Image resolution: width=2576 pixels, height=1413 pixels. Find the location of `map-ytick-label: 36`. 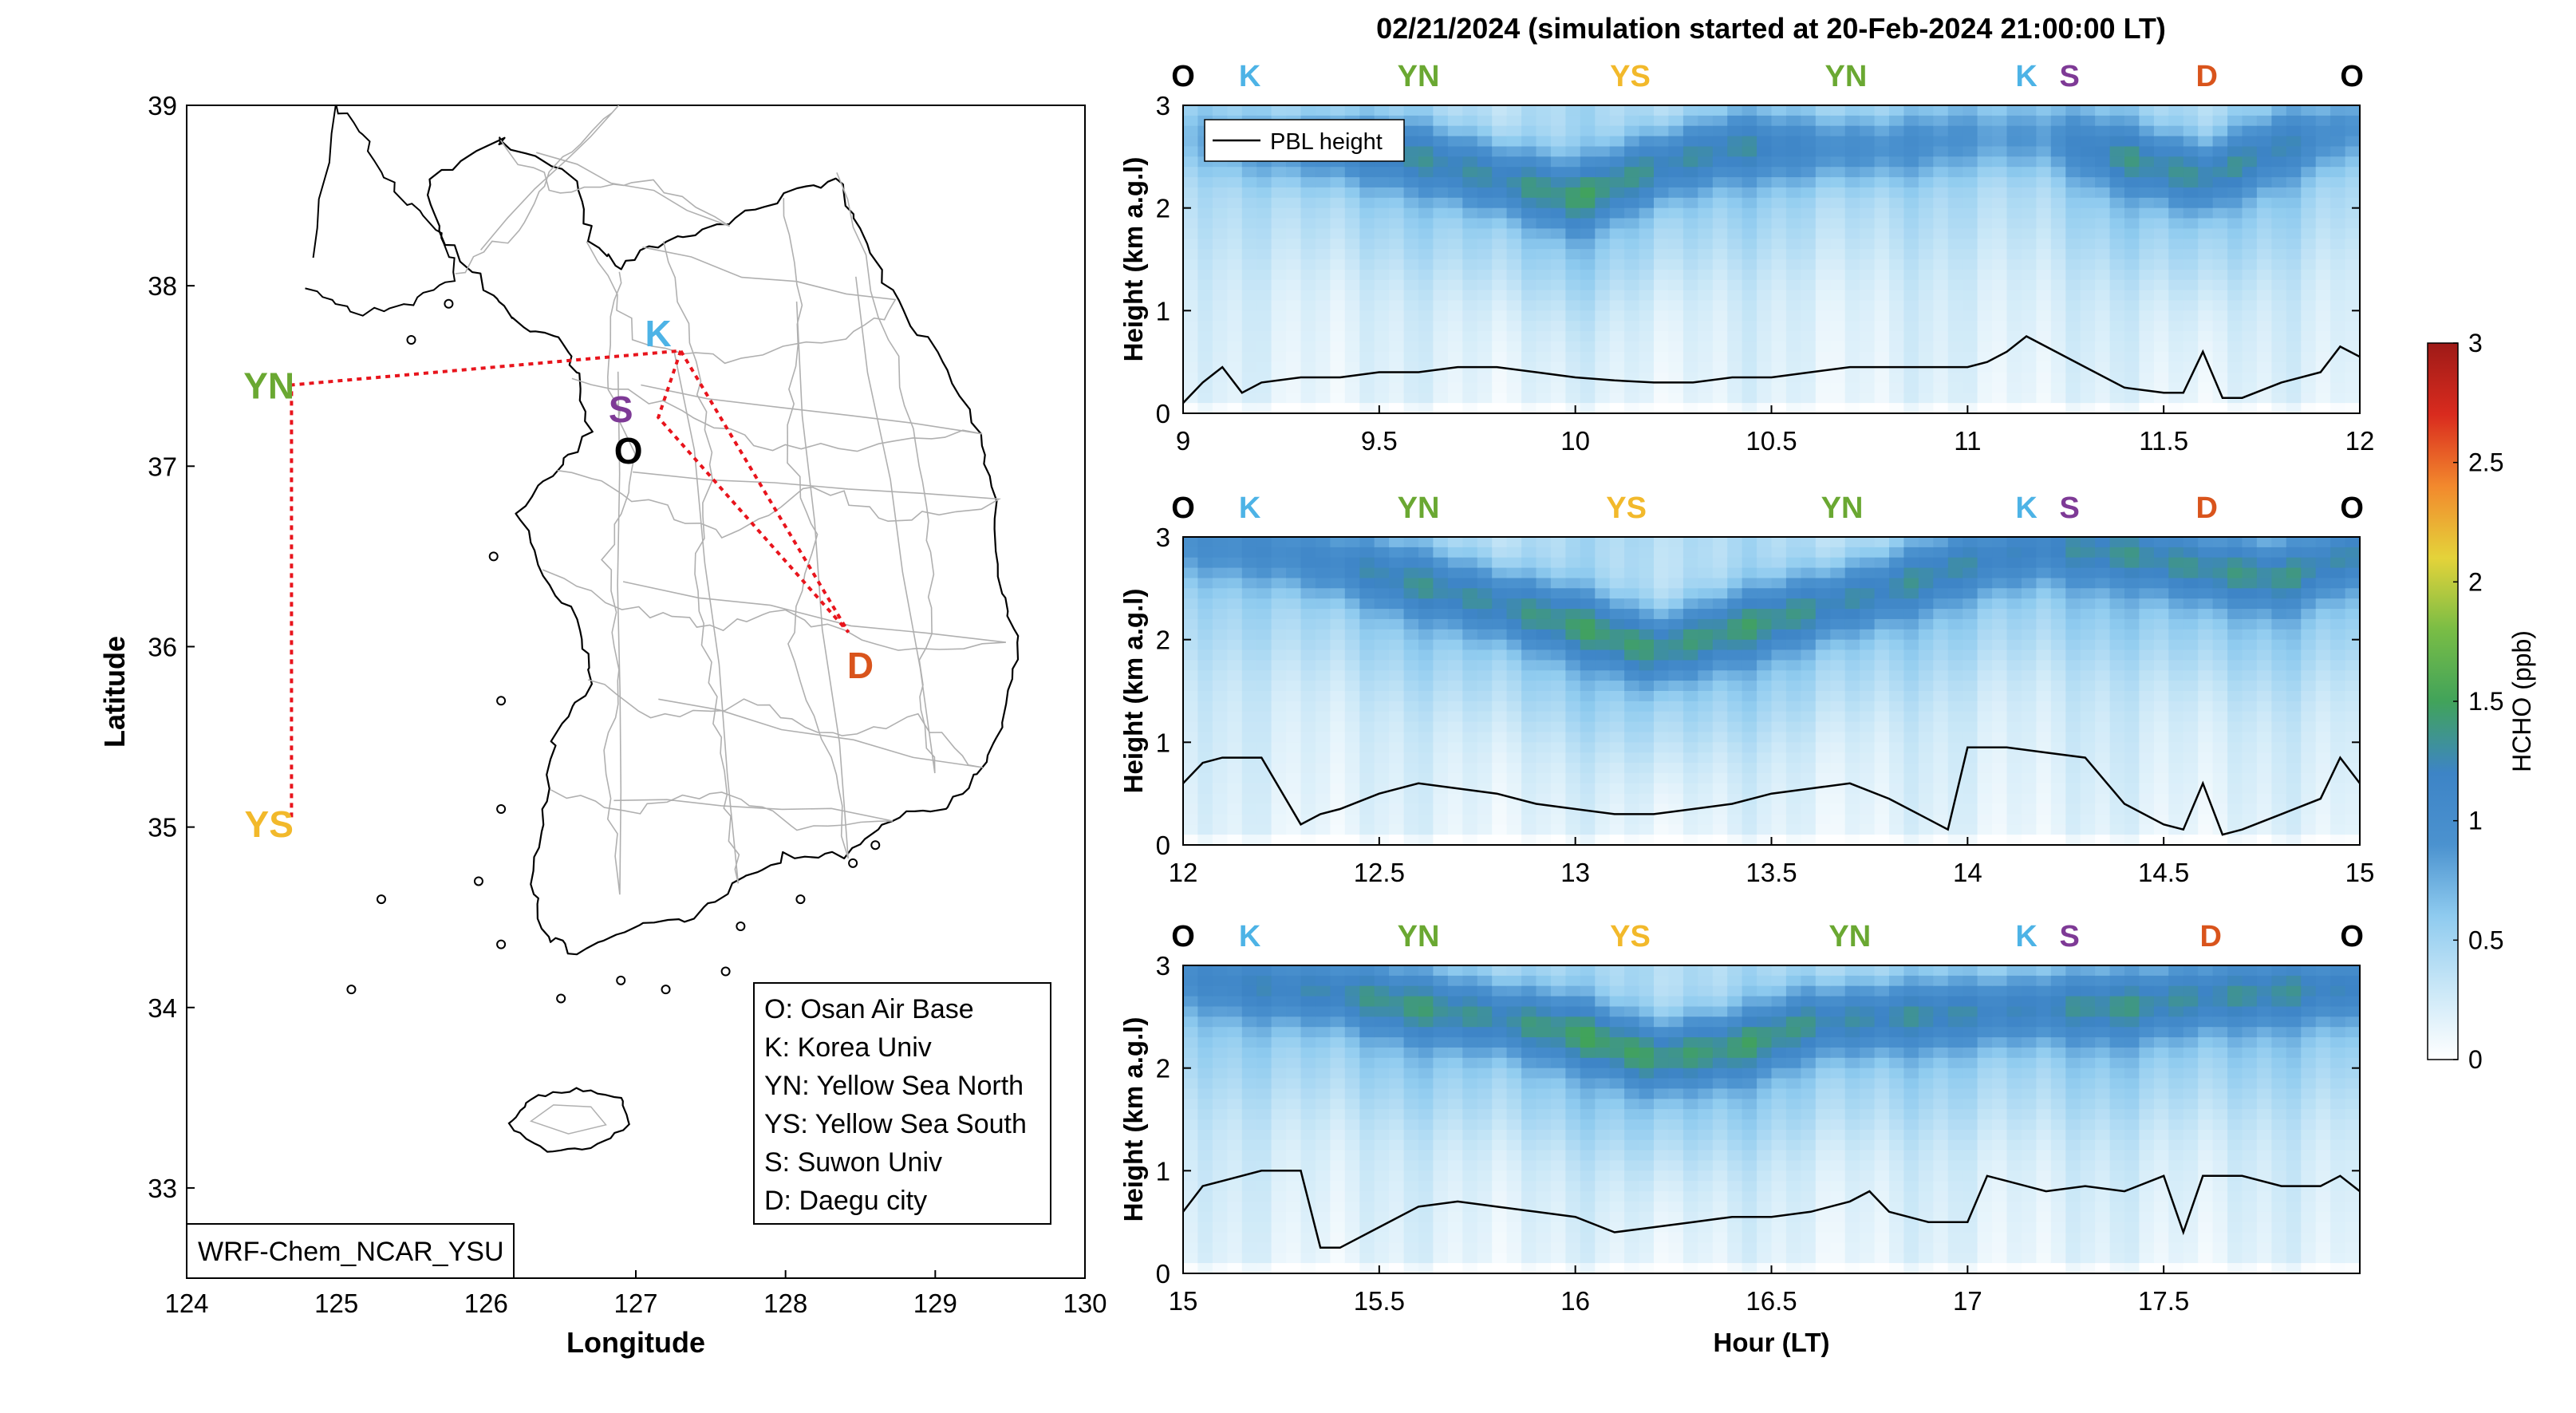

map-ytick-label: 36 is located at coordinates (163, 646).